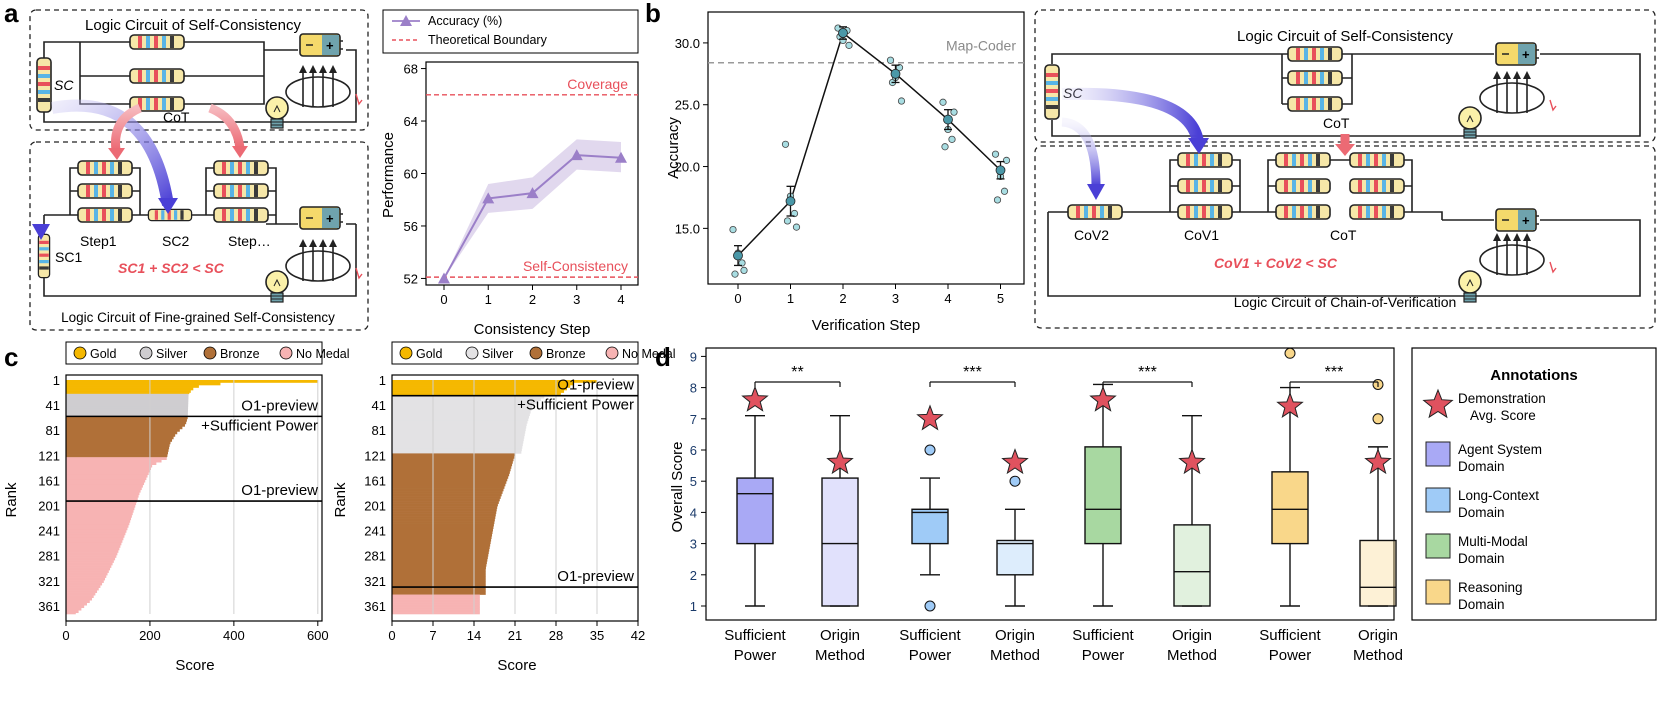  I want to click on y-tick-label: 321, so click(49, 581).